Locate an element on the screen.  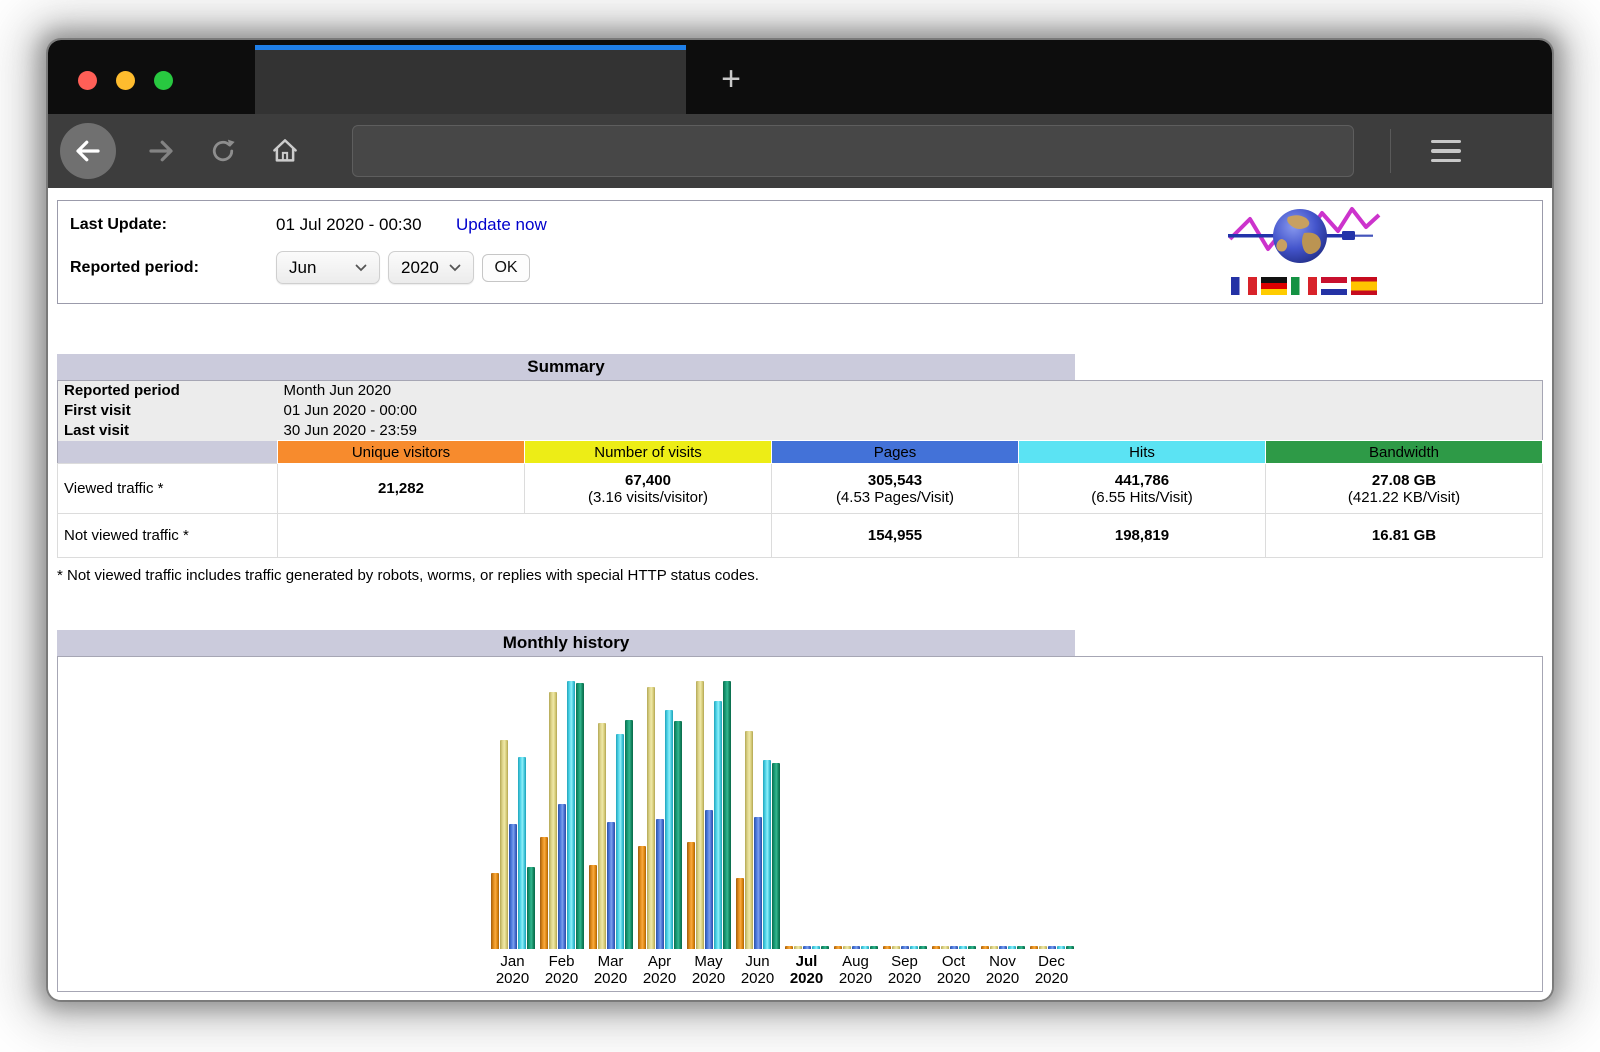
not-viewed-traffic-label: Not viewed traffic * is located at coordinates (167, 535).